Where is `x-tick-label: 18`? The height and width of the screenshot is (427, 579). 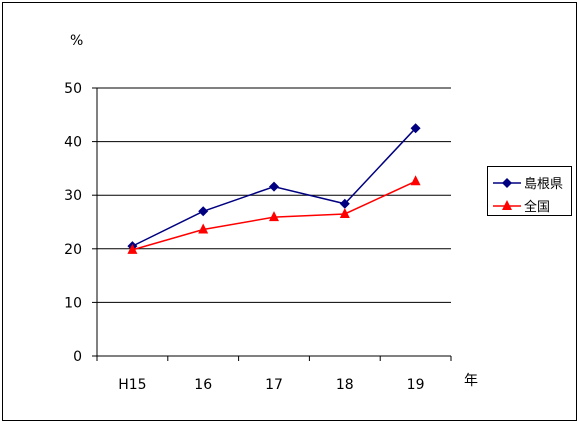
x-tick-label: 18 is located at coordinates (345, 385).